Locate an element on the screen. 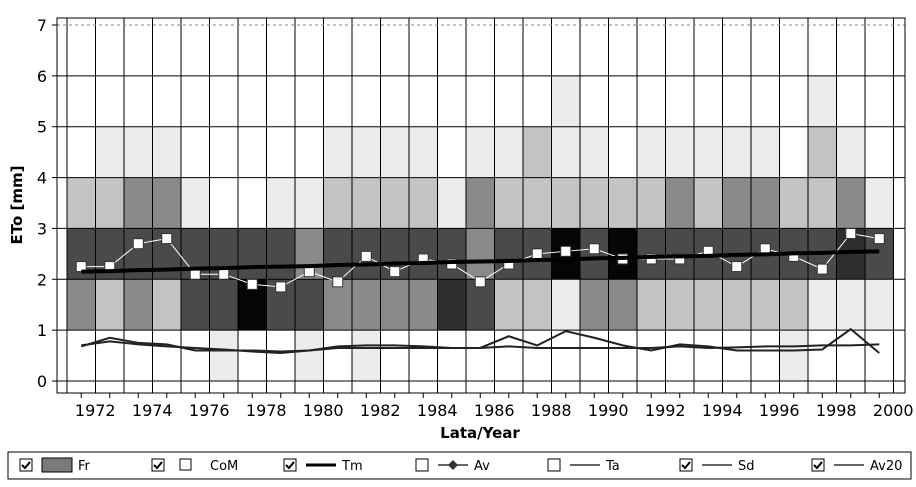 The width and height of the screenshot is (916, 487). x-tick-label: 1982 is located at coordinates (380, 410).